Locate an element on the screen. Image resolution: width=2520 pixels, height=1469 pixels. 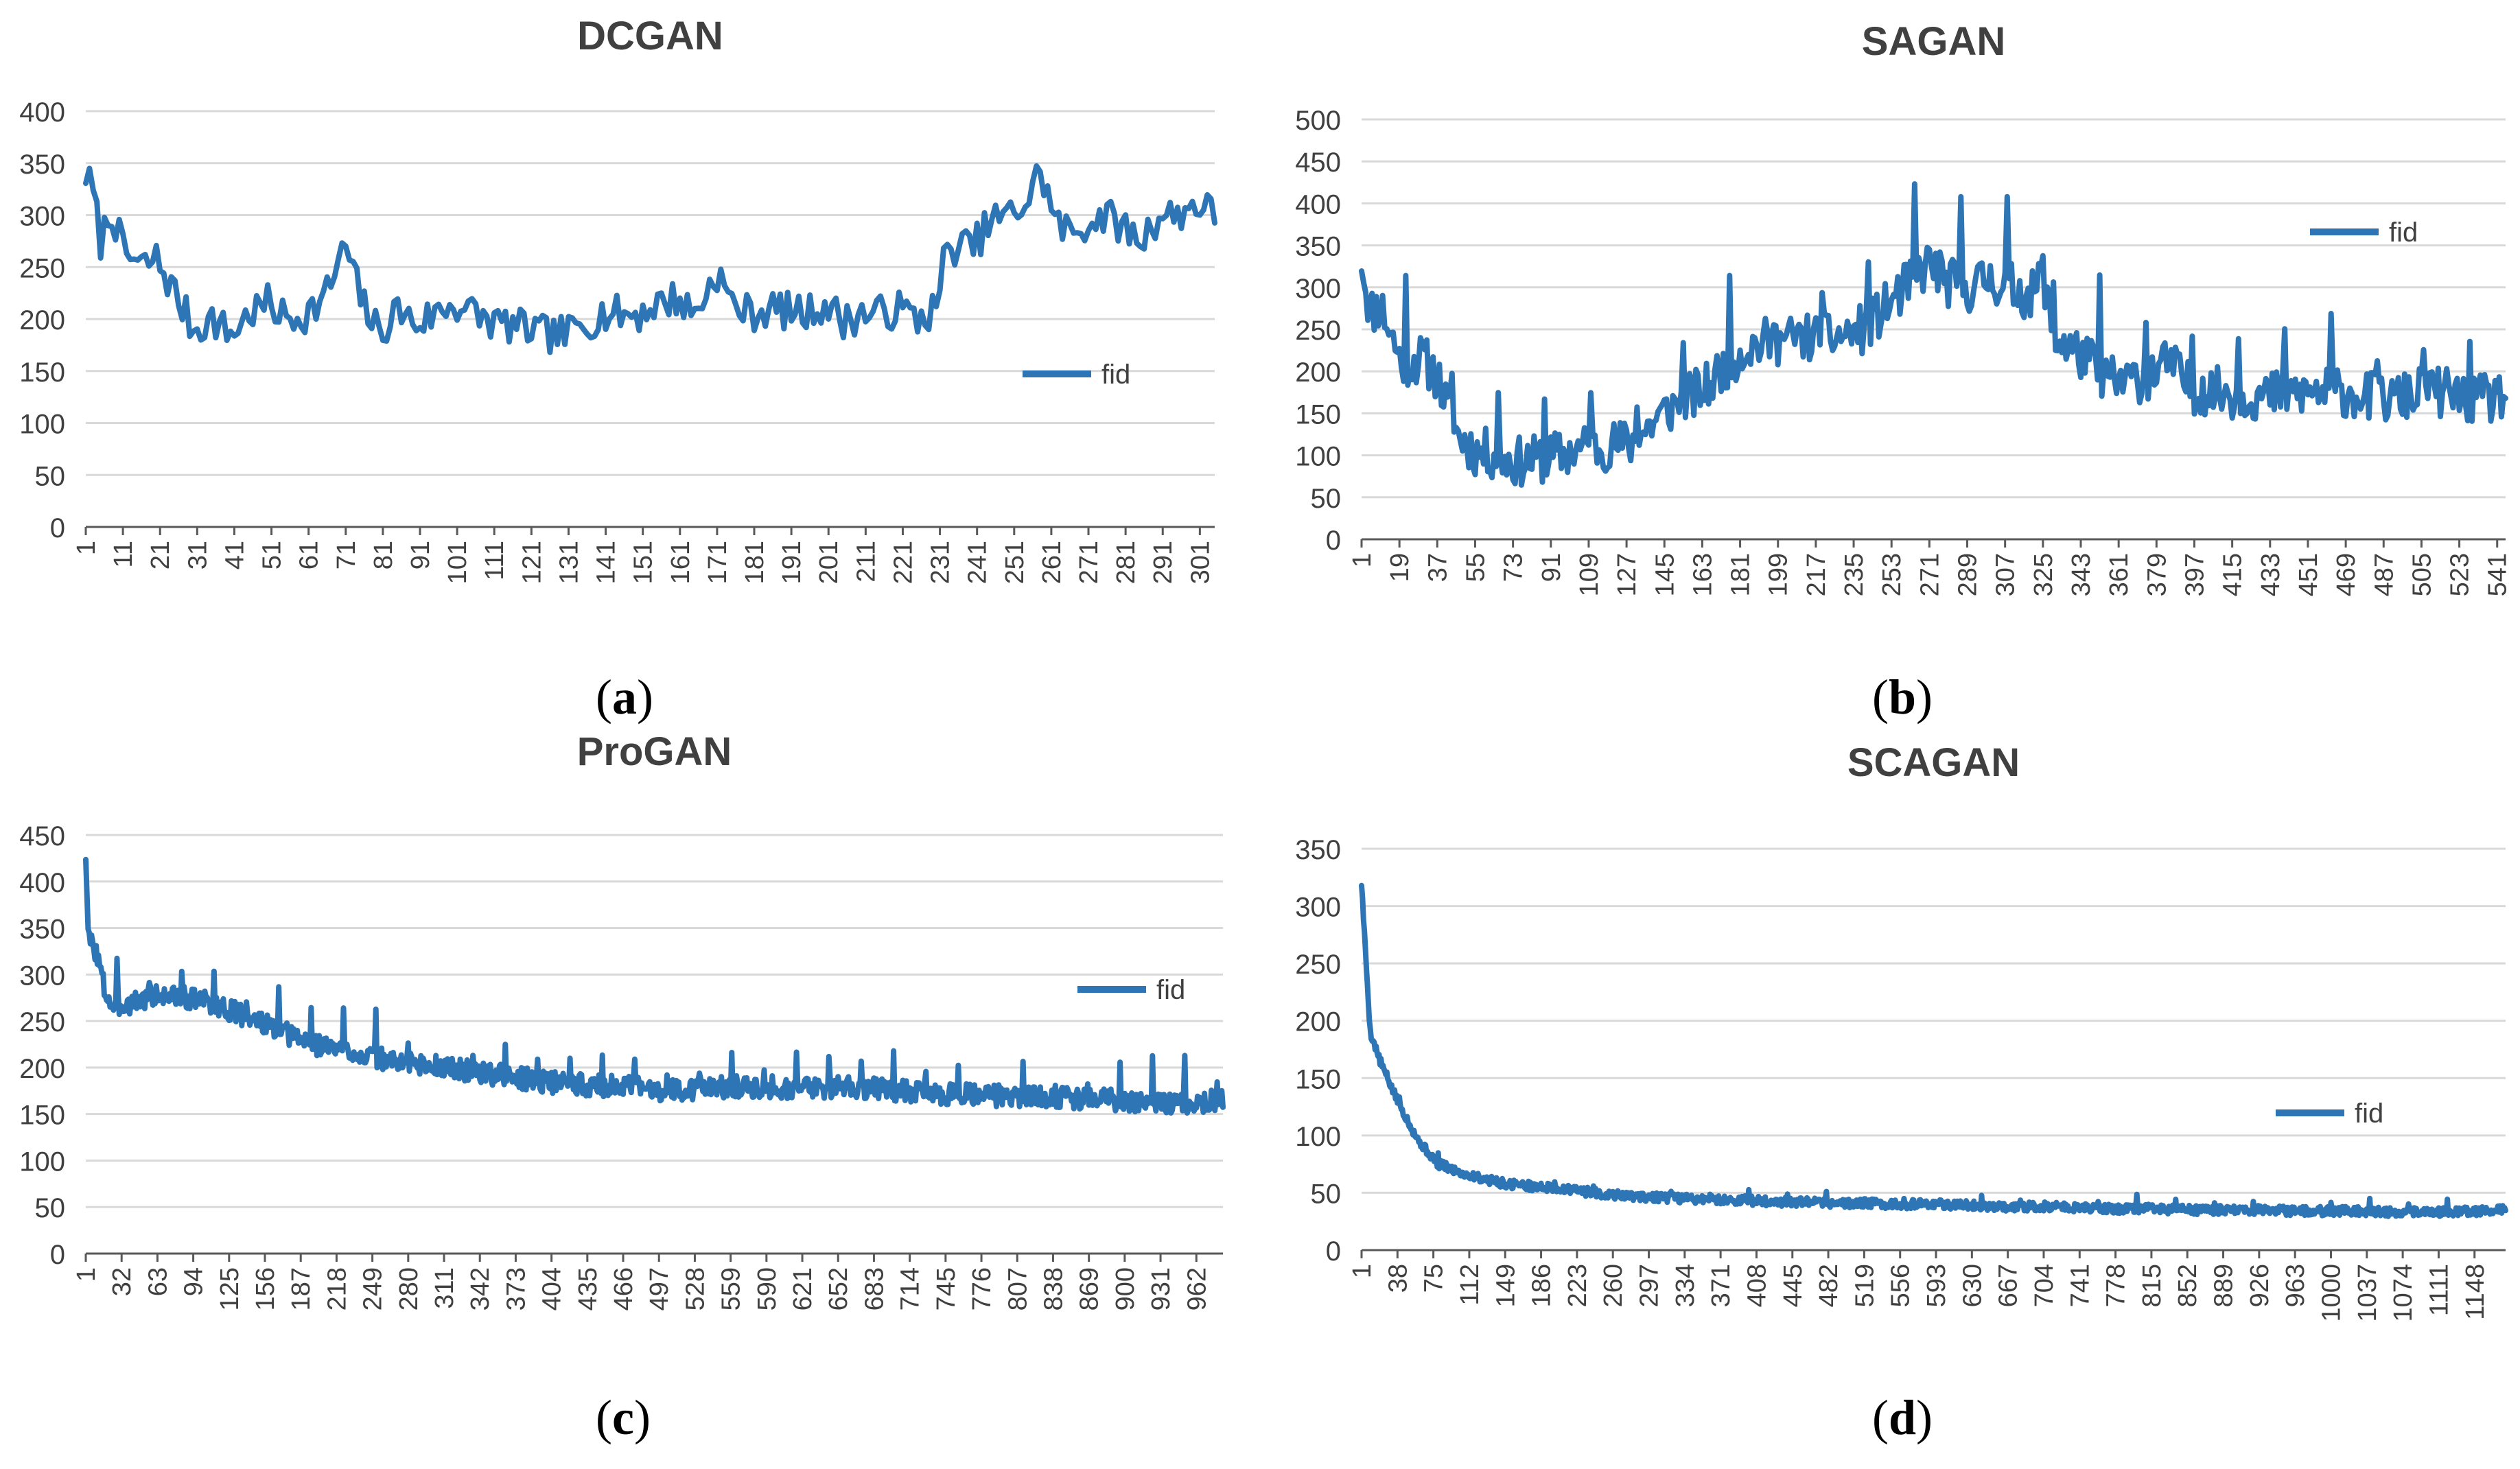
x-tick-label: 593 is located at coordinates (1936, 1285).